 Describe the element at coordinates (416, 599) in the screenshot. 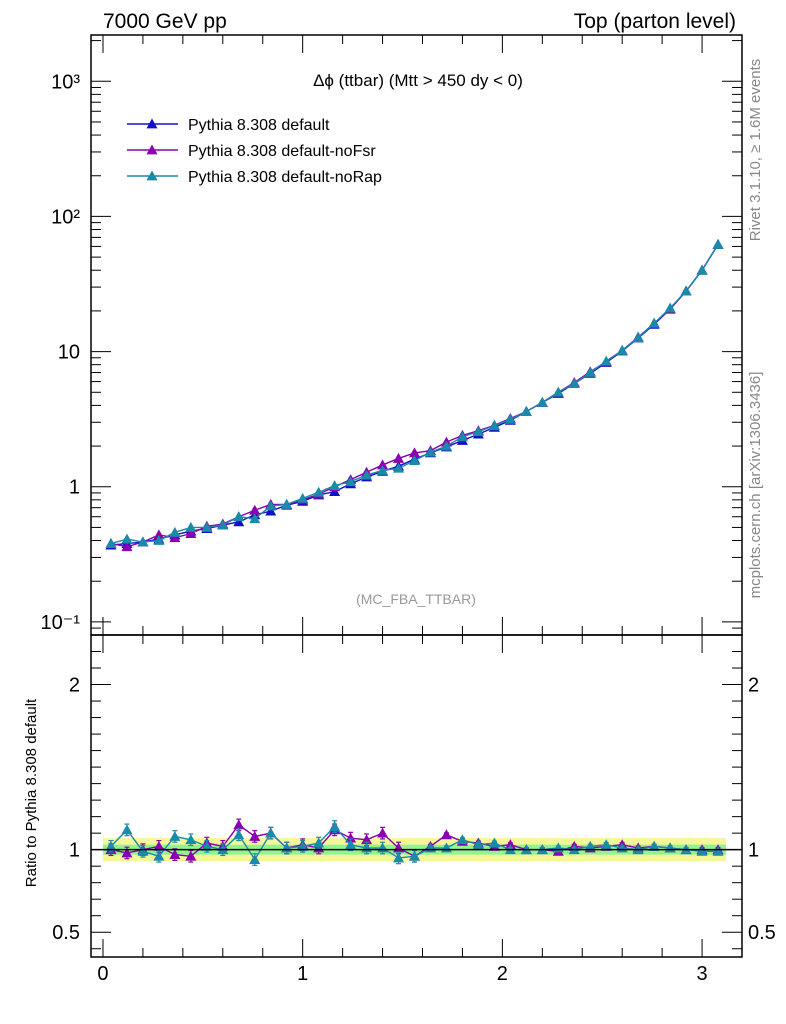

I see `analysis-label: (MC_FBA_TTBAR)` at that location.